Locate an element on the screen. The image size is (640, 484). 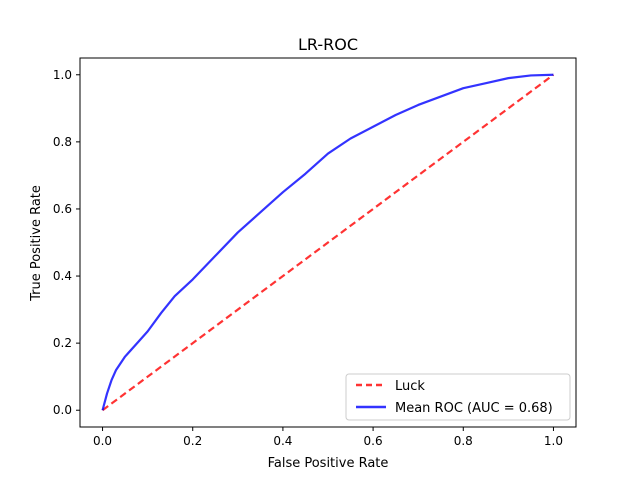
x-tick-label: 0.6 is located at coordinates (373, 441).